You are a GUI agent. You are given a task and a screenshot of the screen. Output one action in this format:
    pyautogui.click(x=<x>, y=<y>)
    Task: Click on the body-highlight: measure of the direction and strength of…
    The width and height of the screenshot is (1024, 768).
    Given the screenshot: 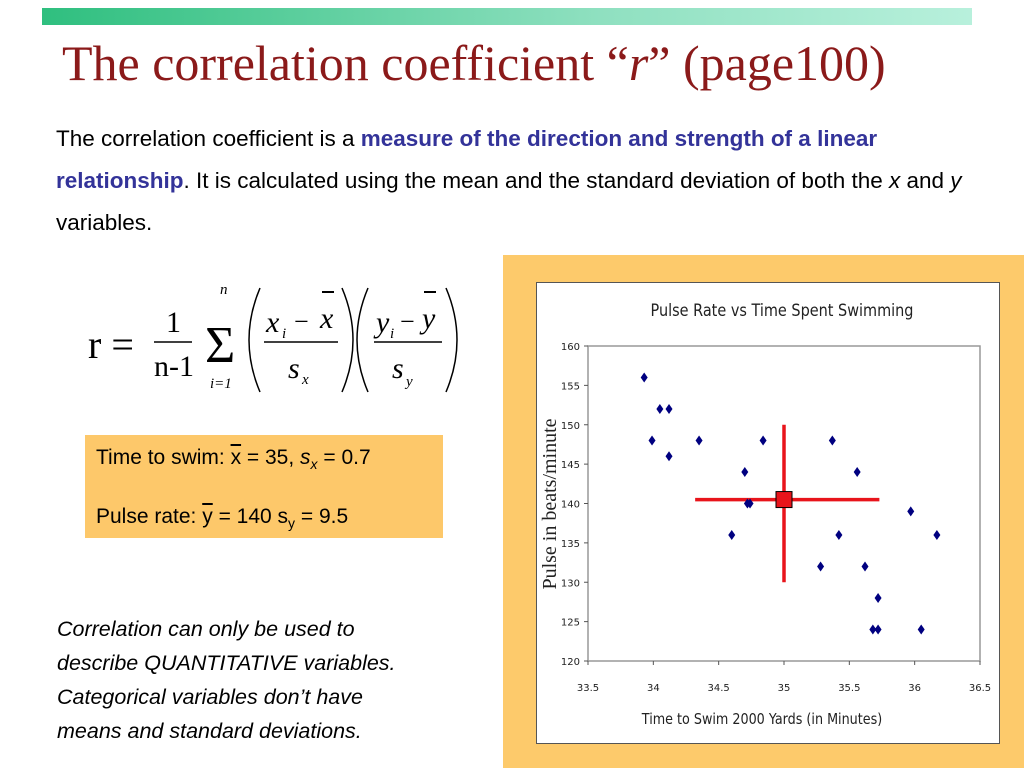 What is the action you would take?
    pyautogui.click(x=467, y=159)
    